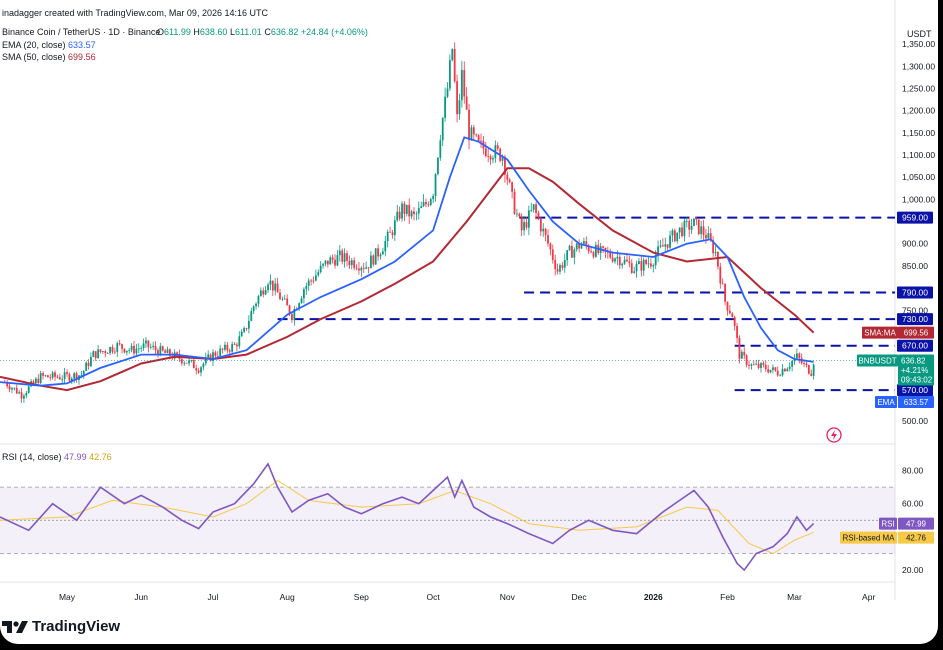  Describe the element at coordinates (653, 597) in the screenshot. I see `time-tick-label: 2026` at that location.